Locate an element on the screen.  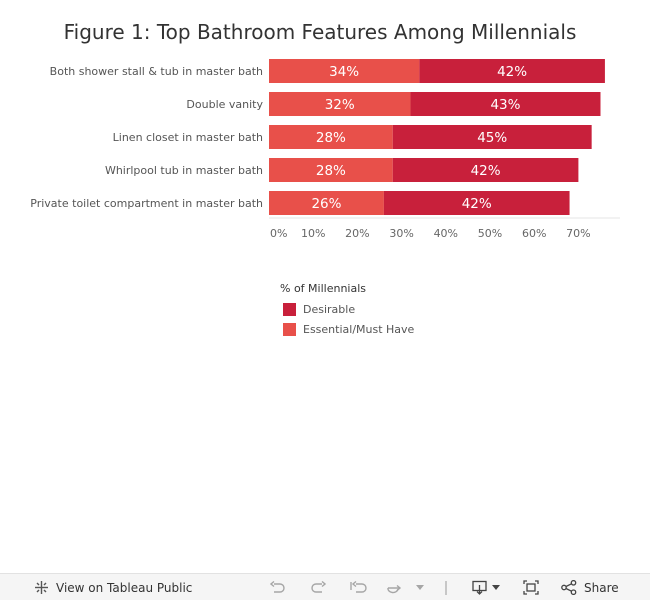
view-on-tableau-label: View on Tableau Public is located at coordinates (124, 587).